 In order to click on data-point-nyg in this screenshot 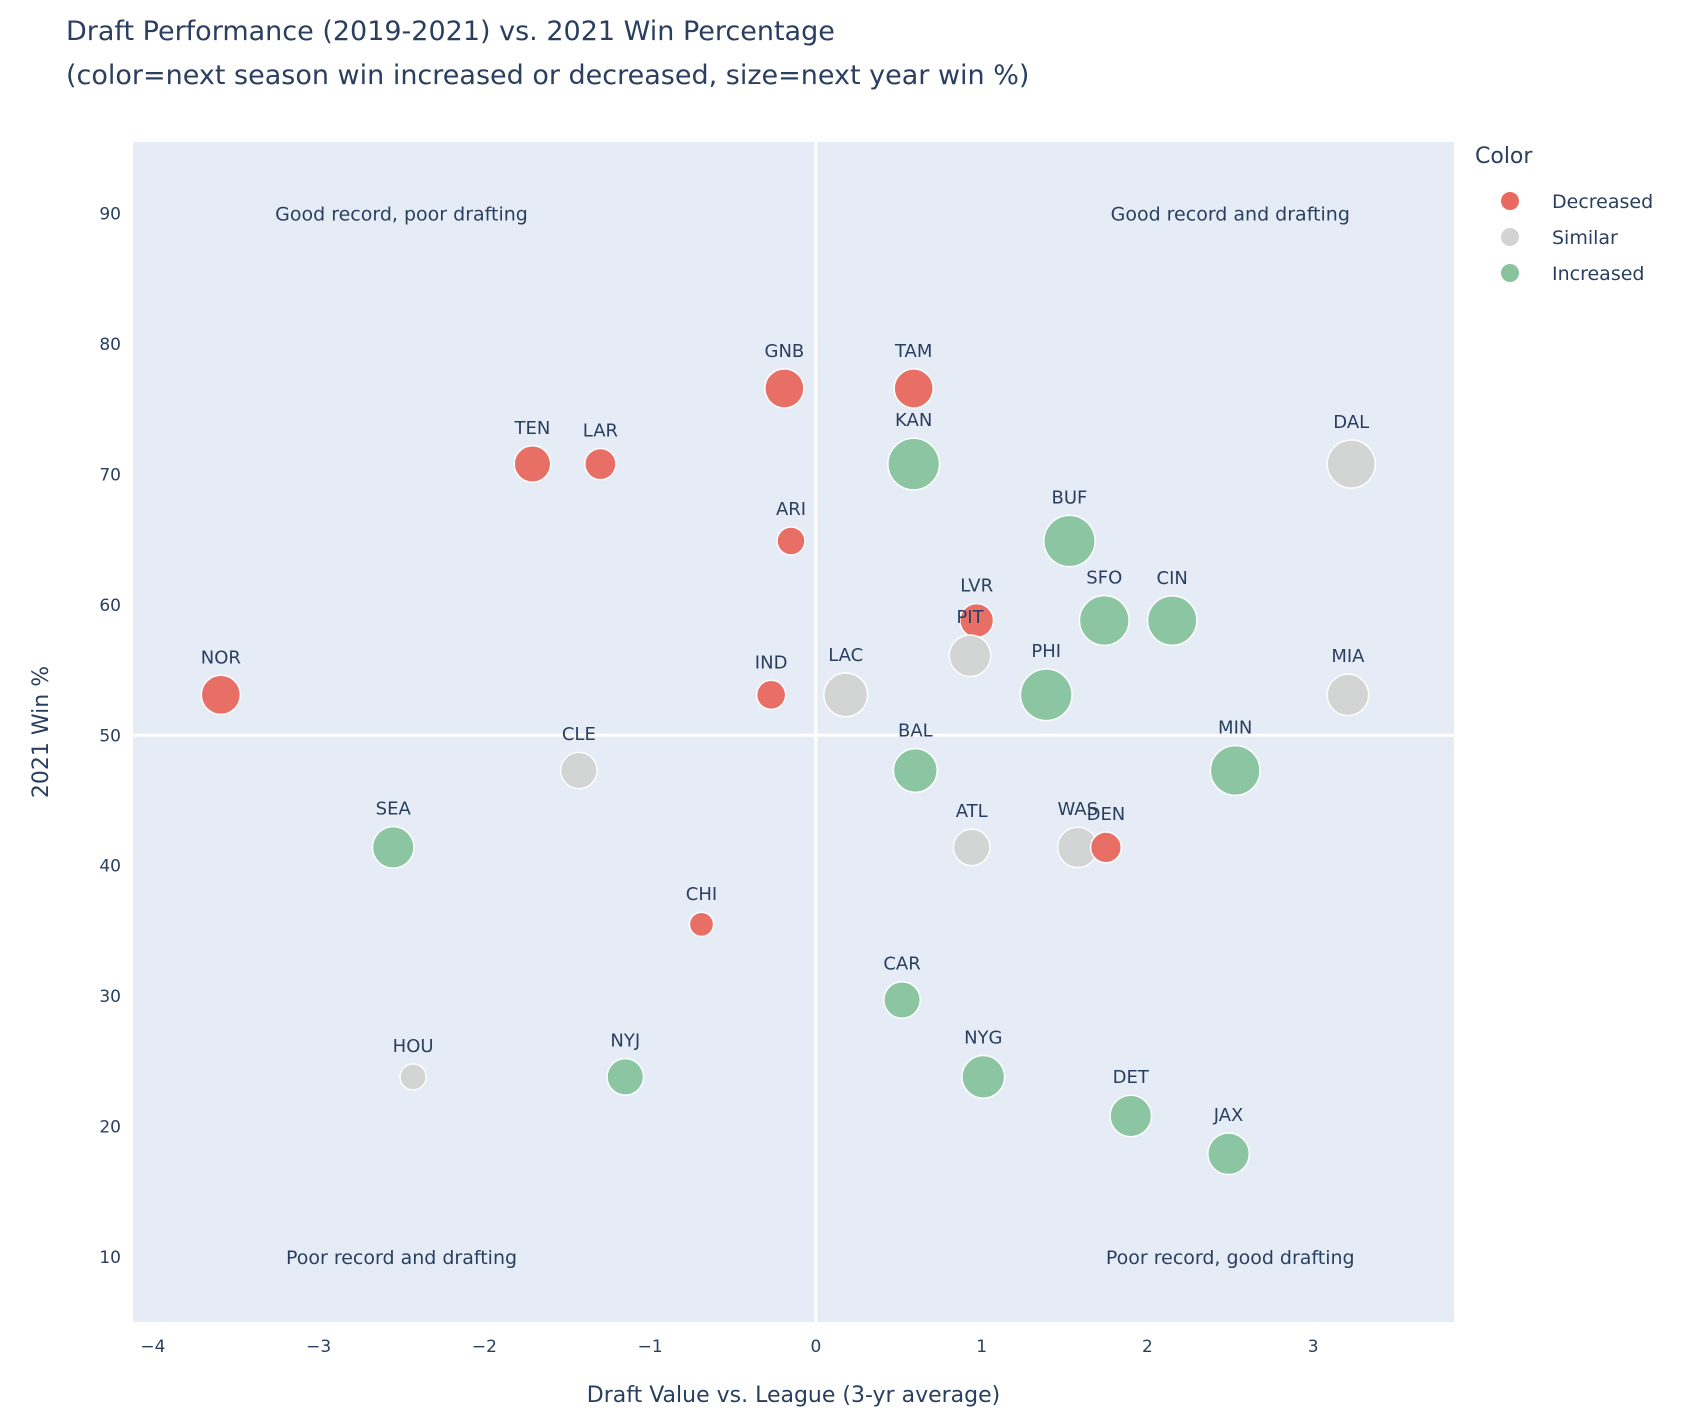, I will do `click(983, 1076)`.